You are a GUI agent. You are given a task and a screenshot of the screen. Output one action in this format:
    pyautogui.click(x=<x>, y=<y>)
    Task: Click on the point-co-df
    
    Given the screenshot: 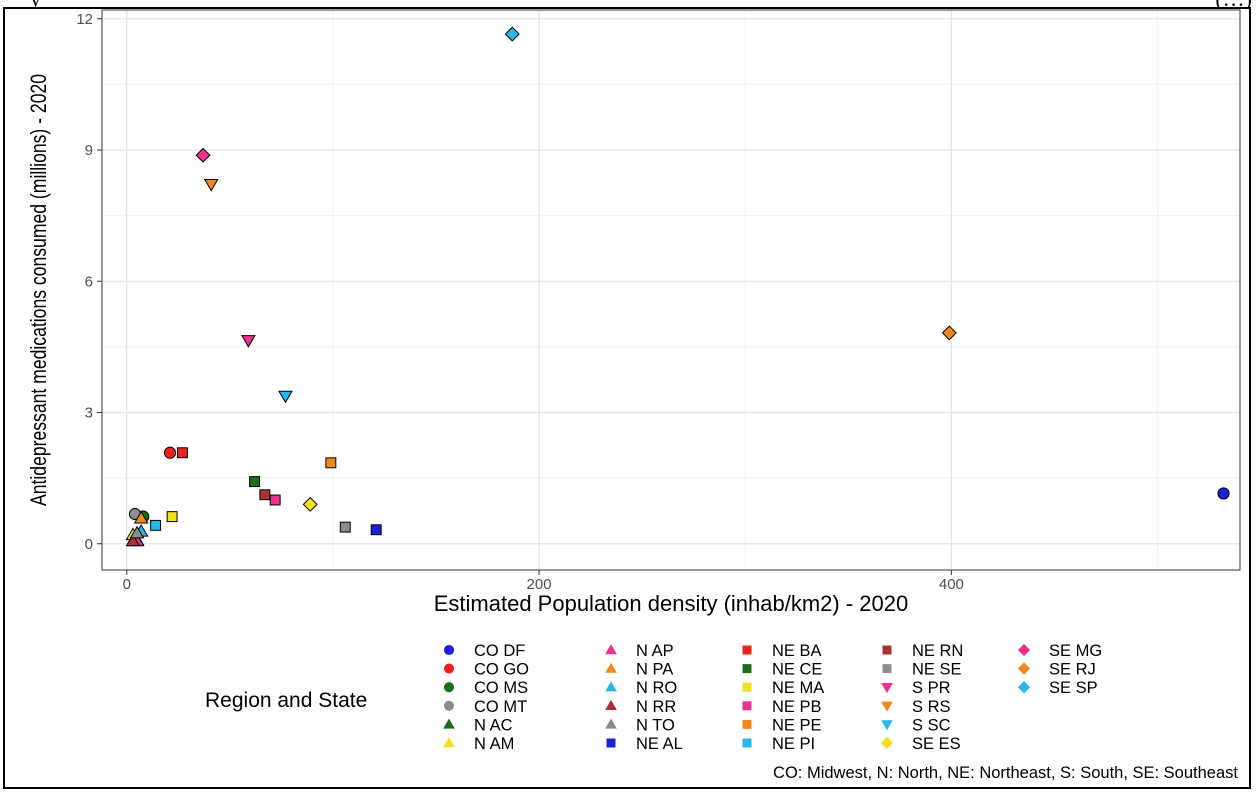 What is the action you would take?
    pyautogui.click(x=1223, y=493)
    